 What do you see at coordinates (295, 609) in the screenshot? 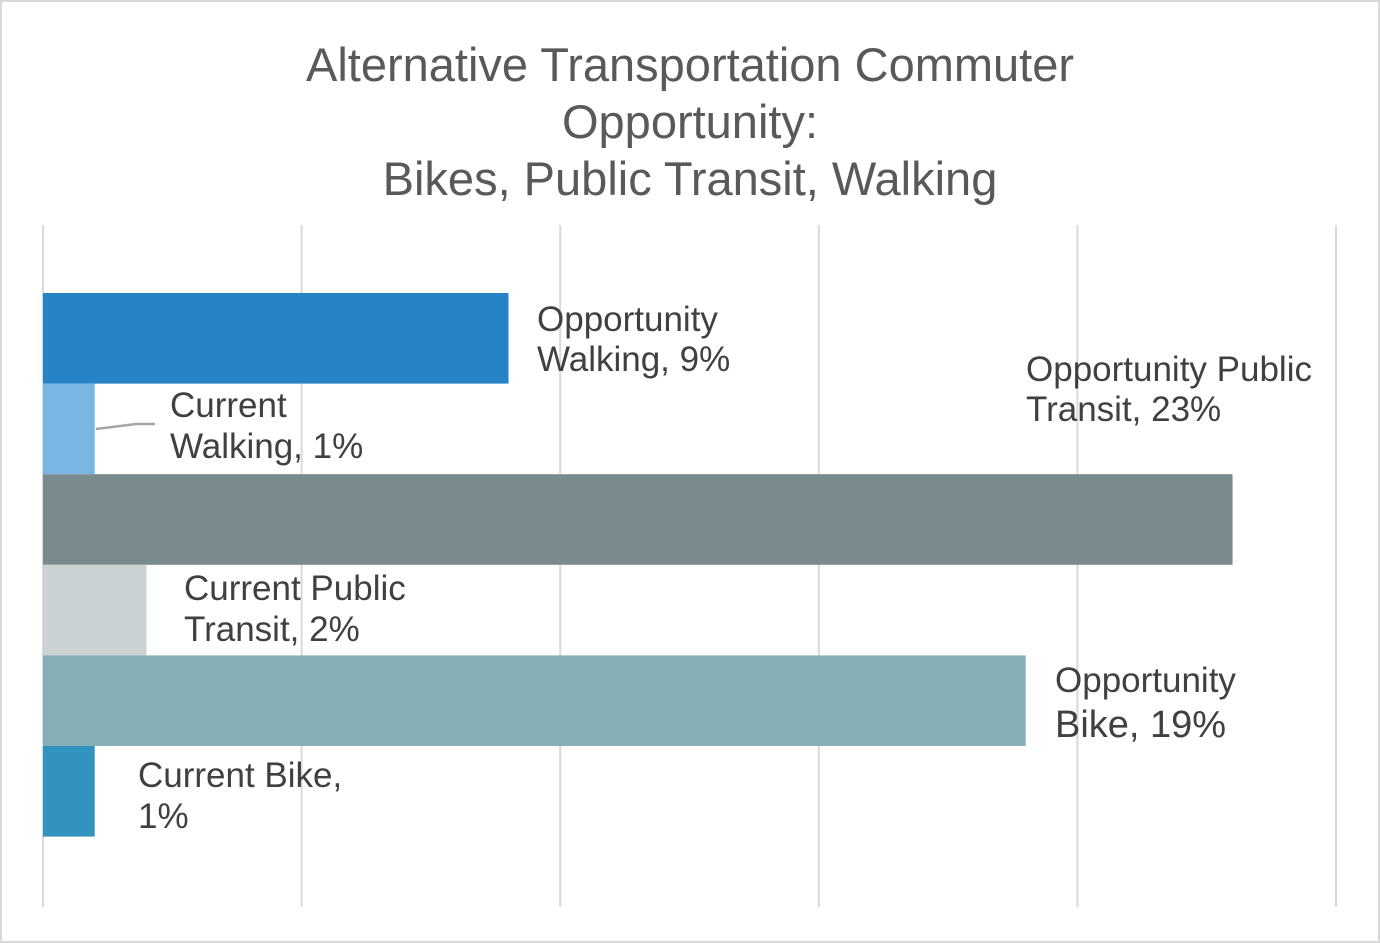
I see `data-label-current-public-transit: Current Public Transit, 2%` at bounding box center [295, 609].